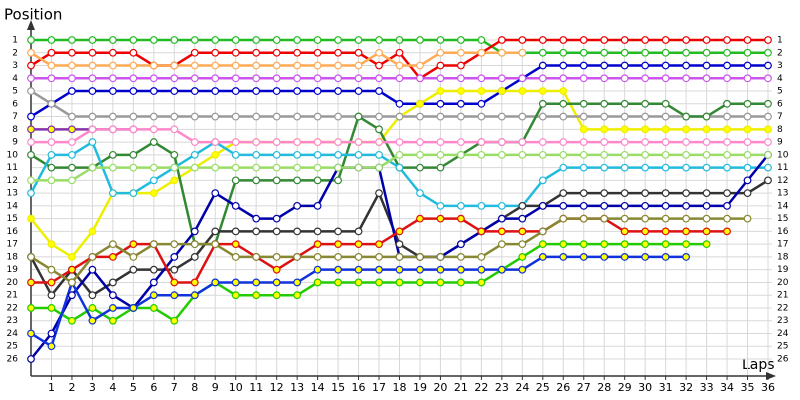 This screenshot has width=800, height=400. I want to click on x-tick-label: 24, so click(522, 387).